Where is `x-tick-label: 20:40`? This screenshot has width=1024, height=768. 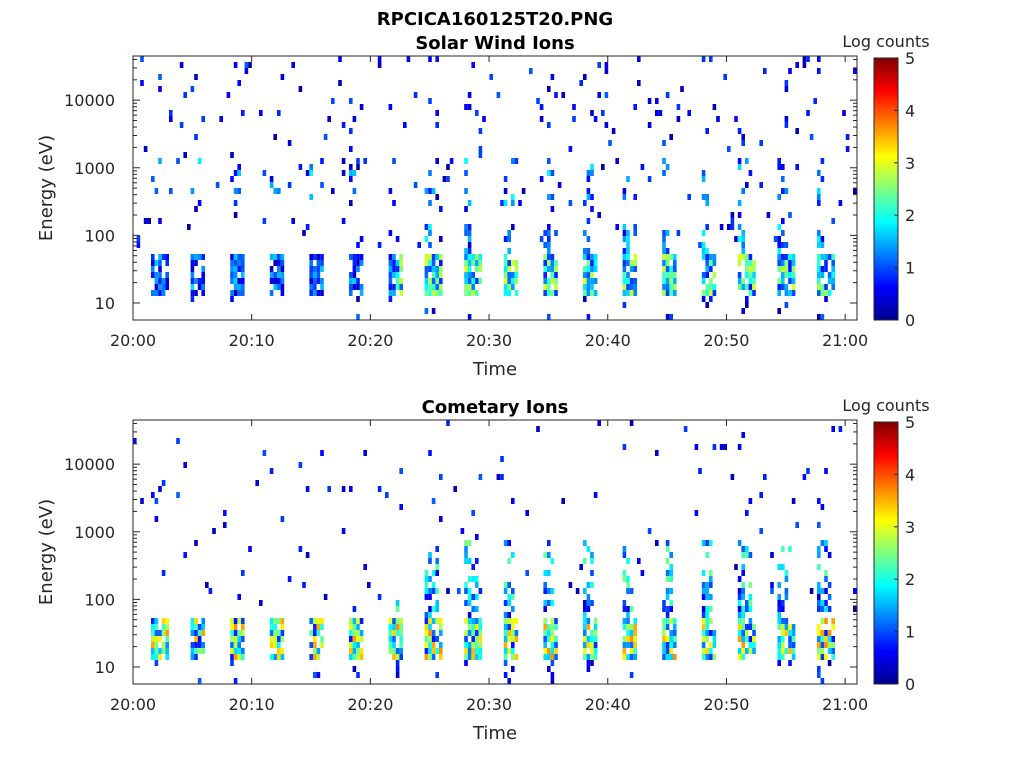
x-tick-label: 20:40 is located at coordinates (608, 340).